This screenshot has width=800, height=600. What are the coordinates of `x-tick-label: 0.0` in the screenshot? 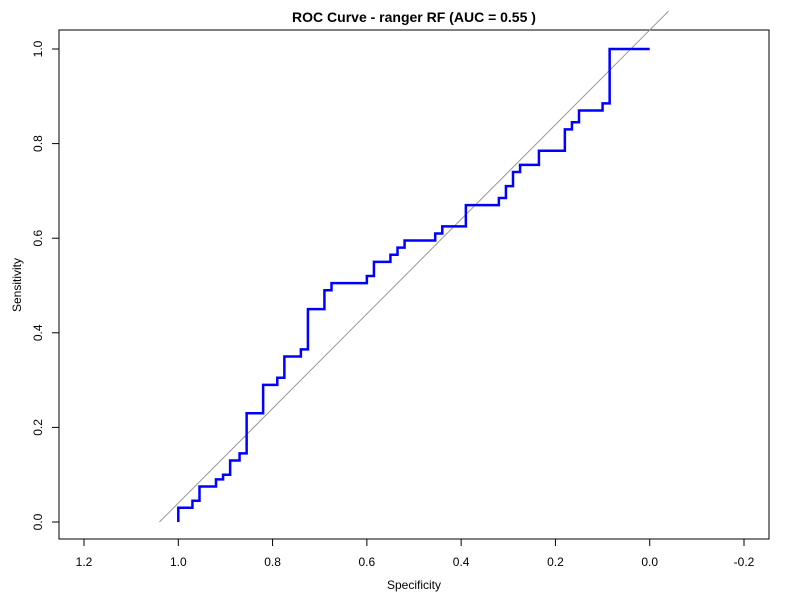 It's located at (649, 562).